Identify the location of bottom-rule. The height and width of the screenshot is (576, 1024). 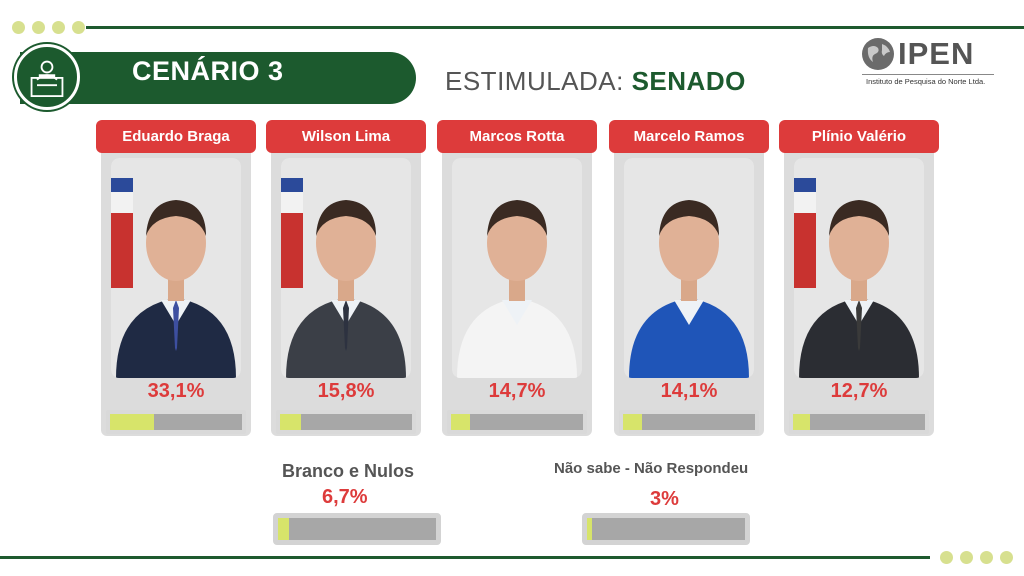
(465, 557).